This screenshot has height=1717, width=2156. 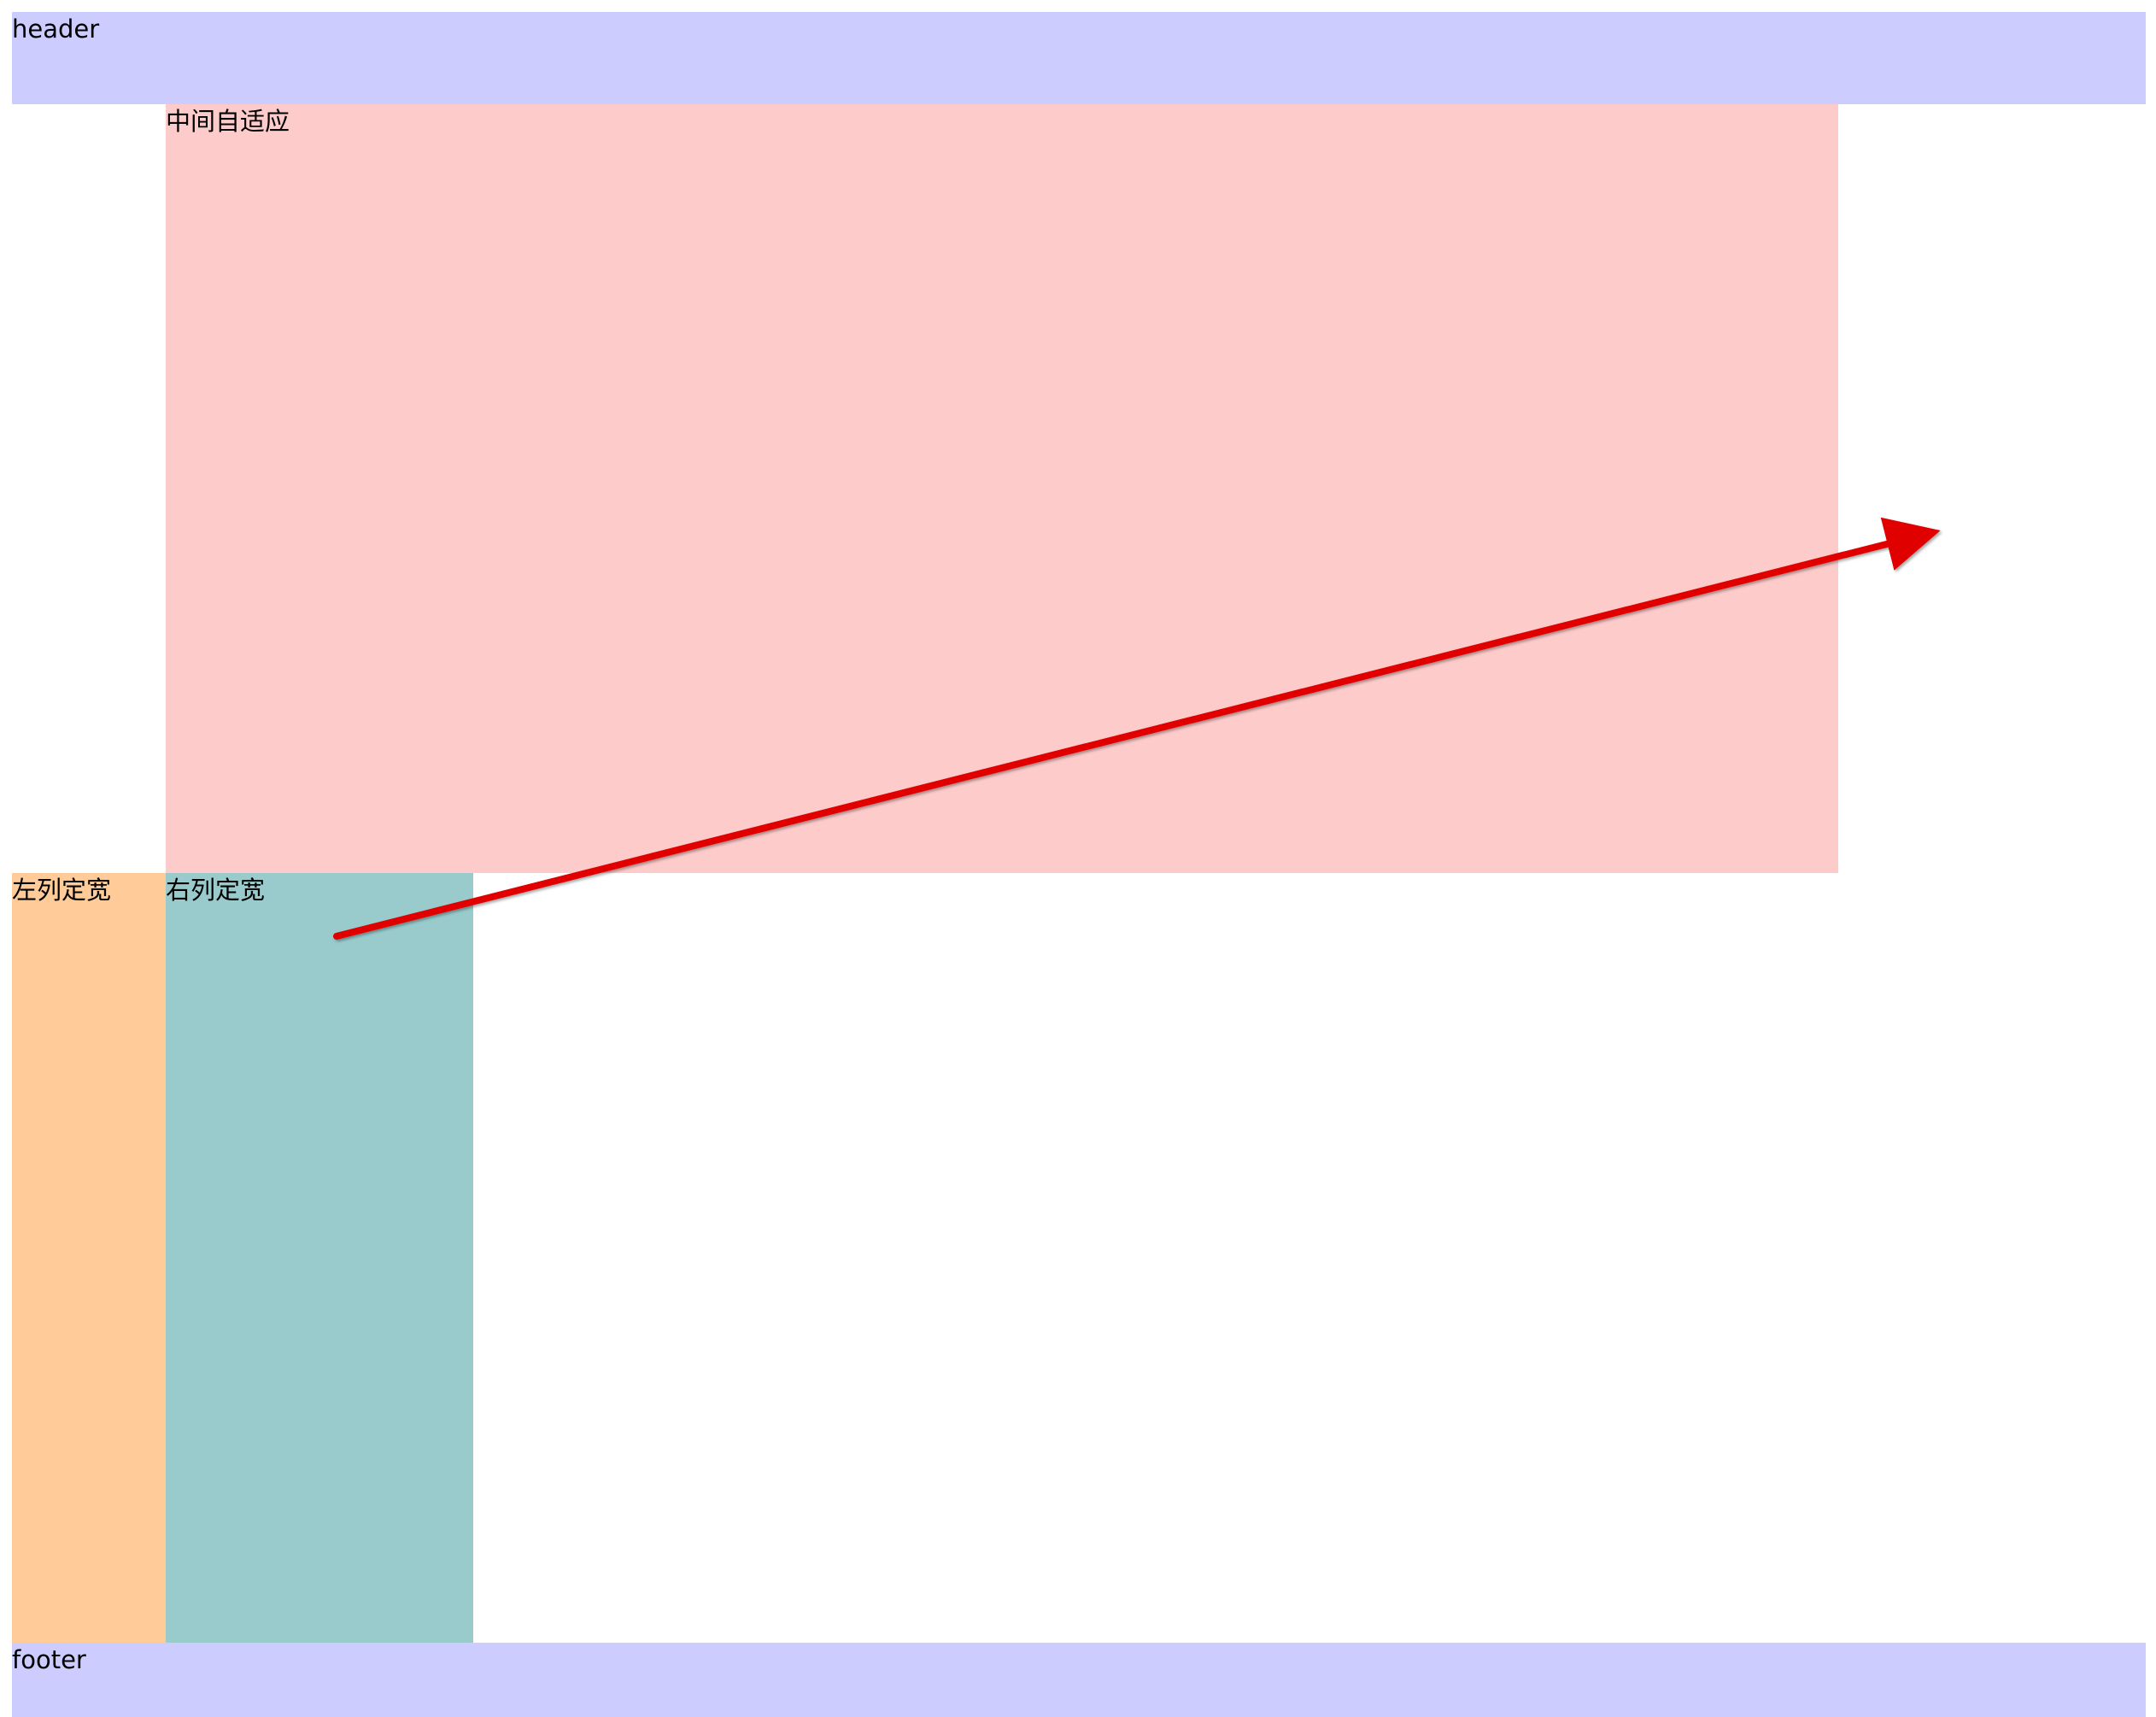 What do you see at coordinates (319, 1258) in the screenshot?
I see `right-fixed-column: 右列定宽` at bounding box center [319, 1258].